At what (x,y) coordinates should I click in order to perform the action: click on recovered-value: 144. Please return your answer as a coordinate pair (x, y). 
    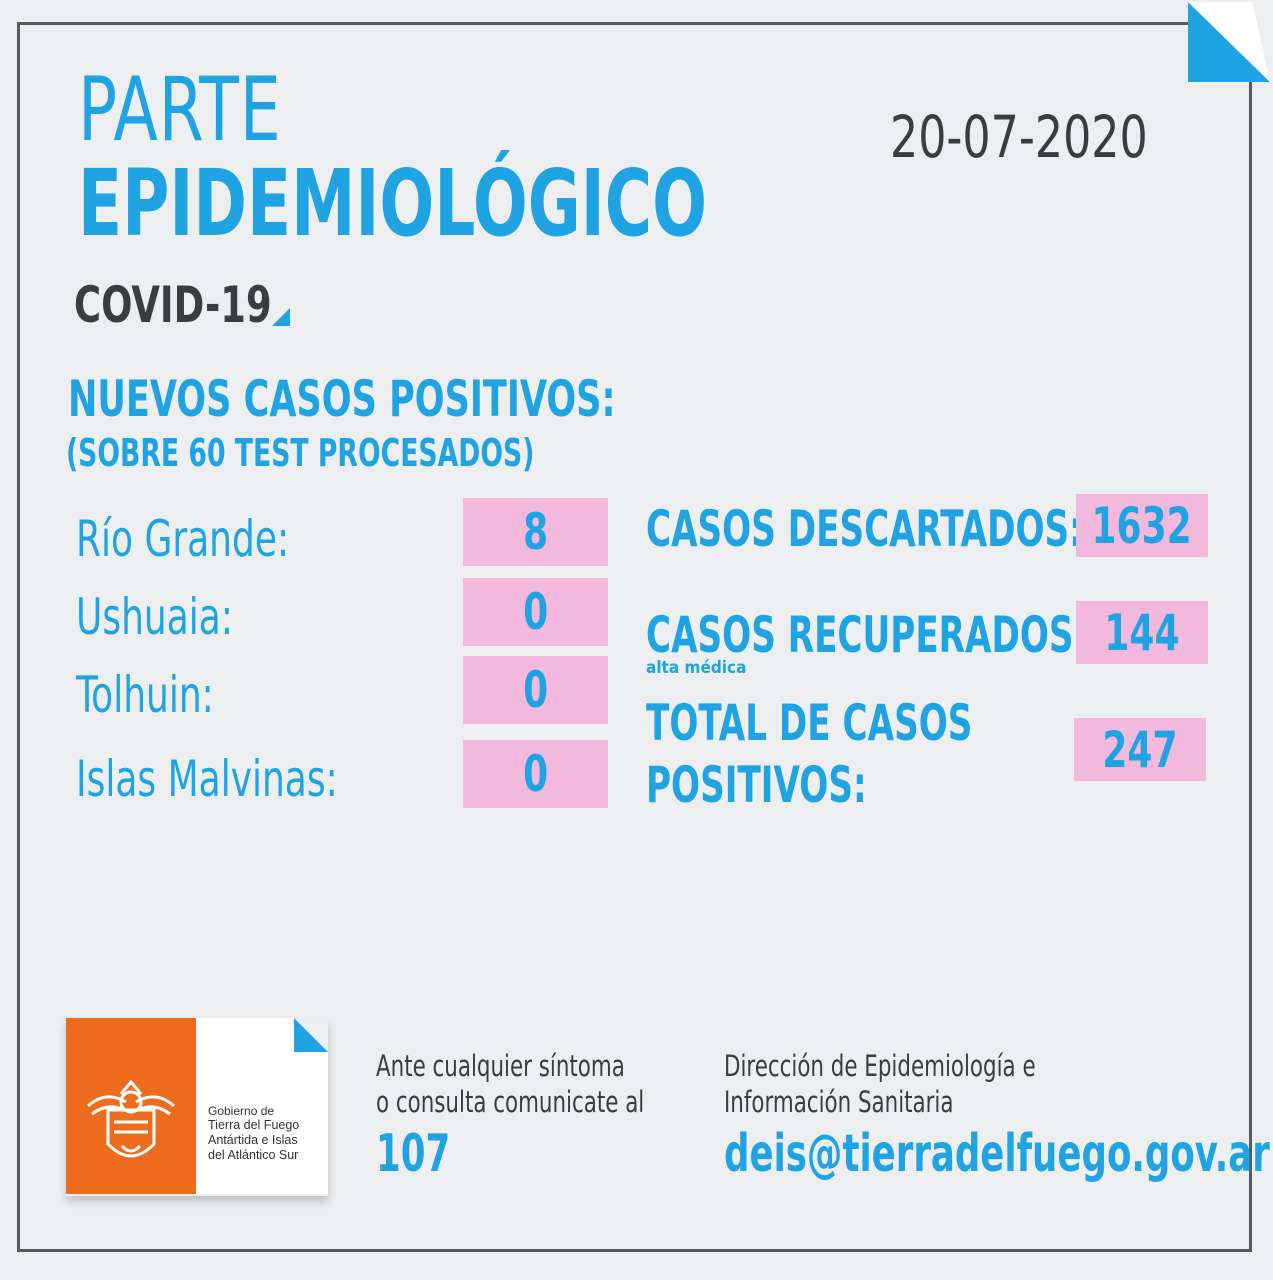
    Looking at the image, I should click on (1142, 632).